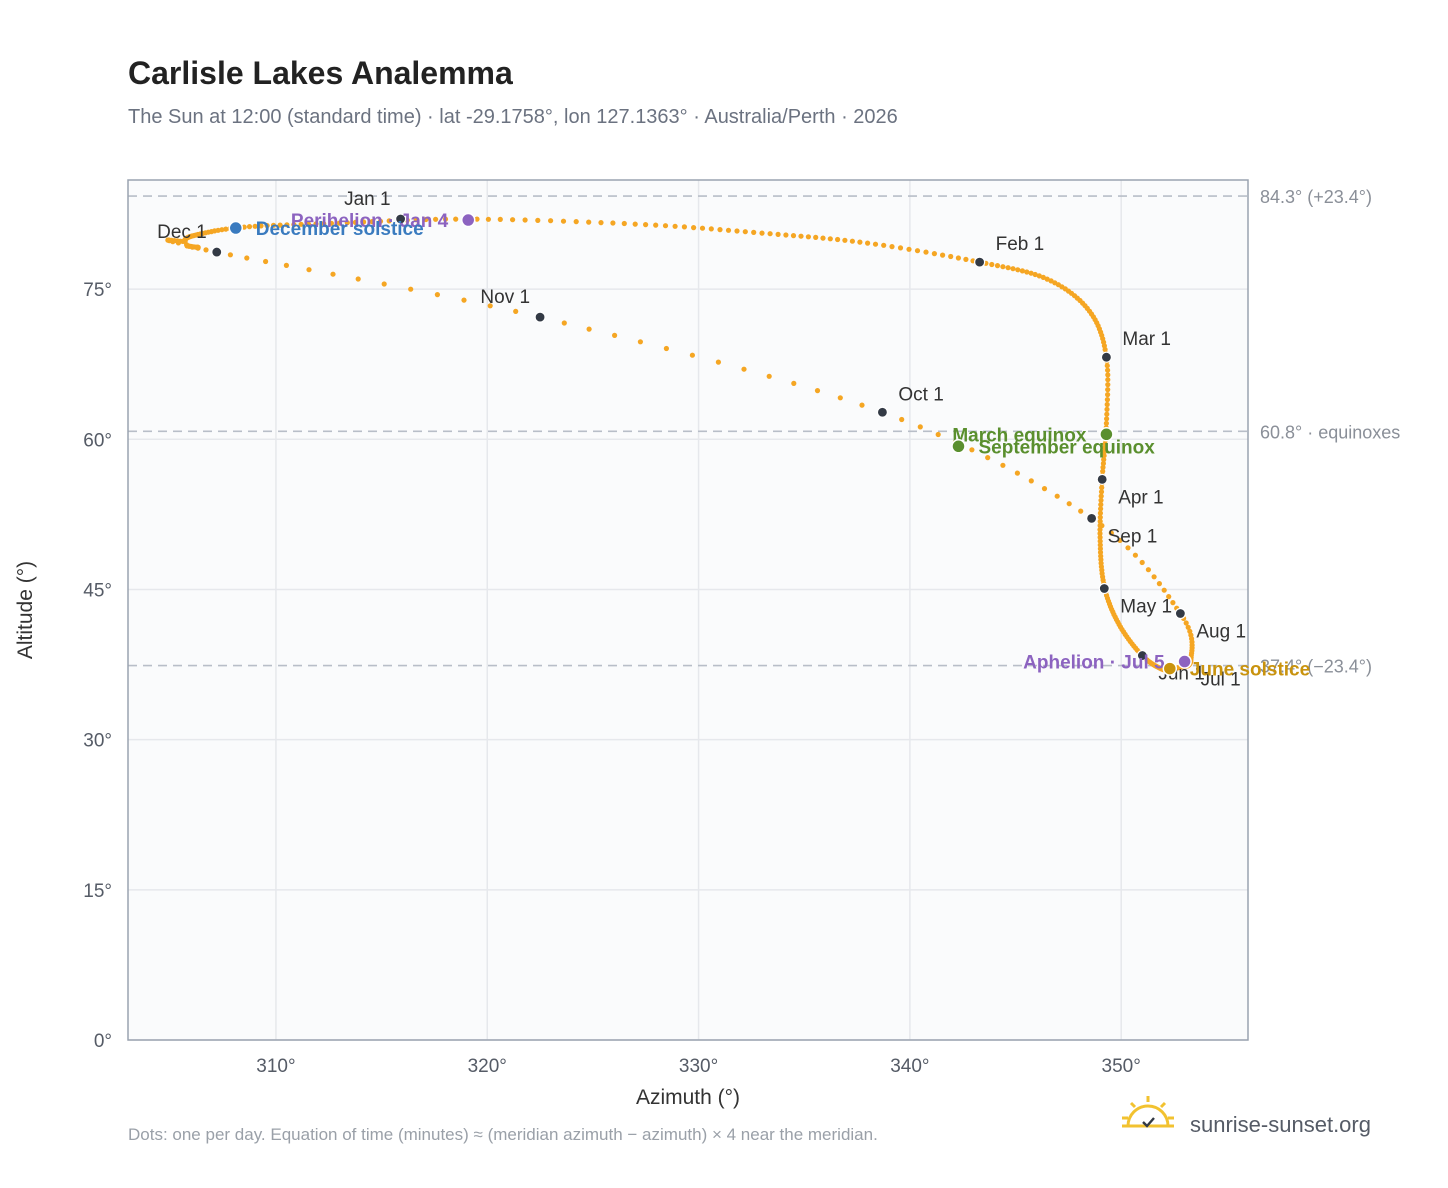 Image resolution: width=1448 pixels, height=1188 pixels. Describe the element at coordinates (367, 199) in the screenshot. I see `month-marker-label: Jan 1` at that location.